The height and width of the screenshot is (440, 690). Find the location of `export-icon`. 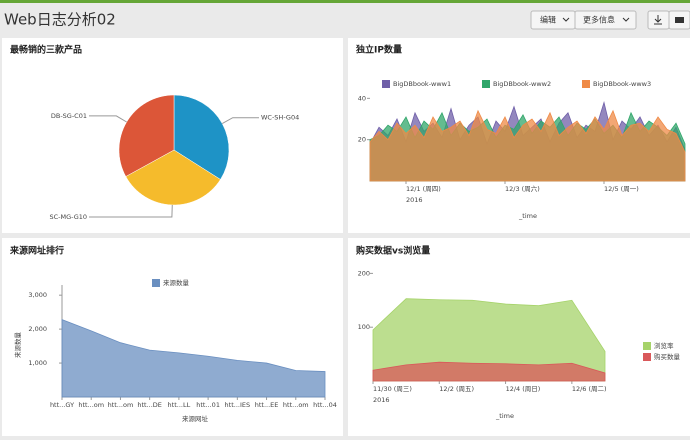

export-icon is located at coordinates (658, 20).